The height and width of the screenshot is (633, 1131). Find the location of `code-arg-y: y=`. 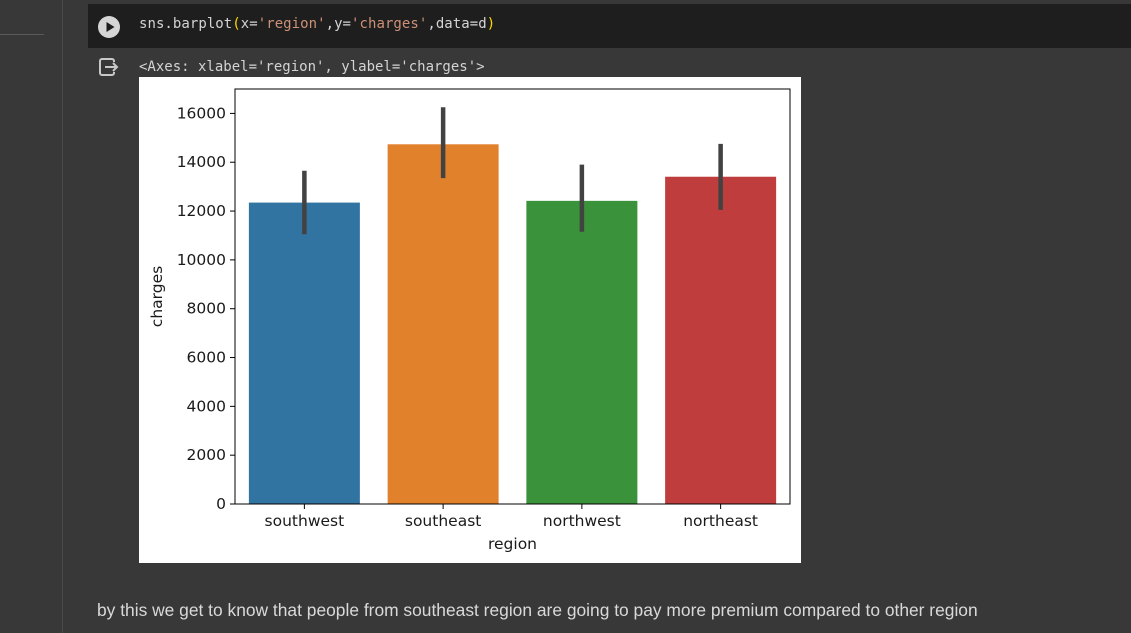

code-arg-y: y= is located at coordinates (343, 24).